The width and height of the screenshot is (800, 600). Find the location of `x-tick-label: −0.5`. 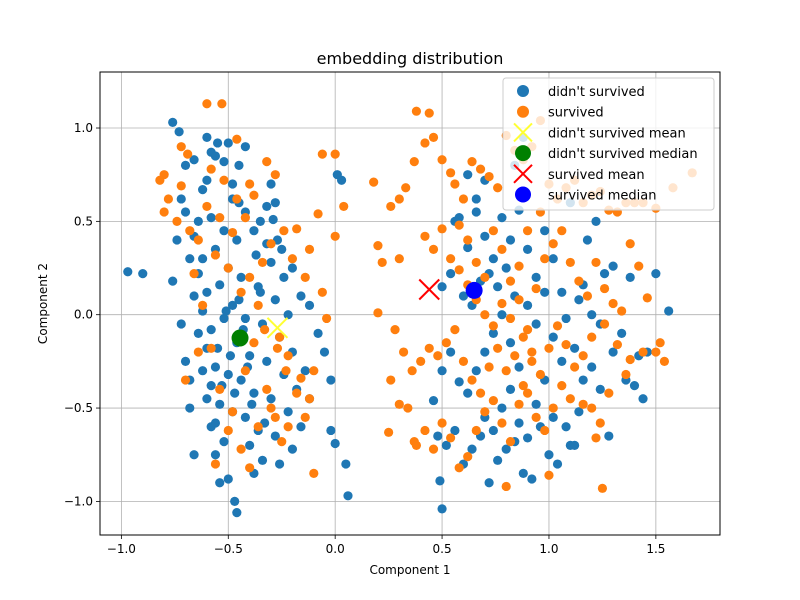

x-tick-label: −0.5 is located at coordinates (228, 549).